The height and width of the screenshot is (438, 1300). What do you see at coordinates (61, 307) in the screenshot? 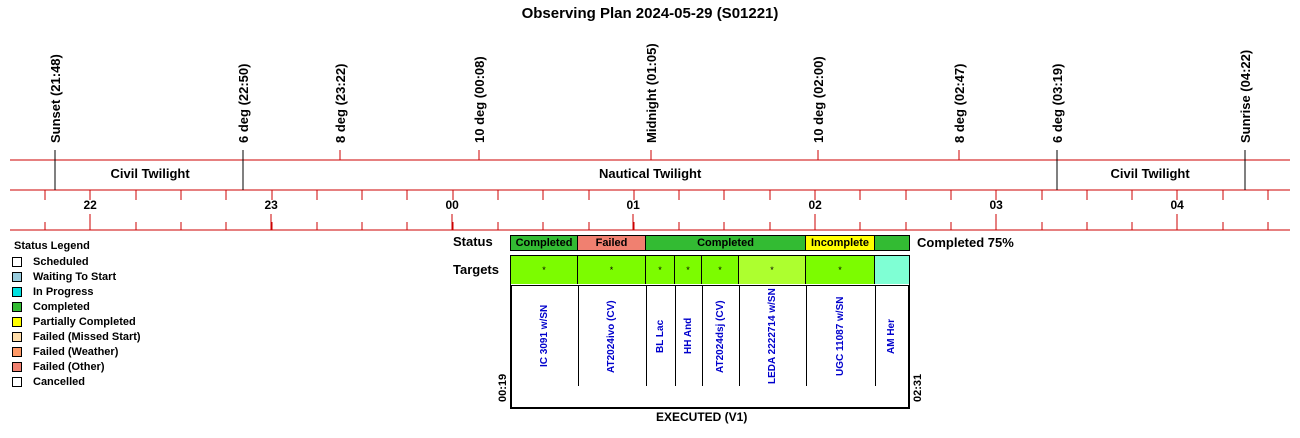
I see `legend-label: Completed` at bounding box center [61, 307].